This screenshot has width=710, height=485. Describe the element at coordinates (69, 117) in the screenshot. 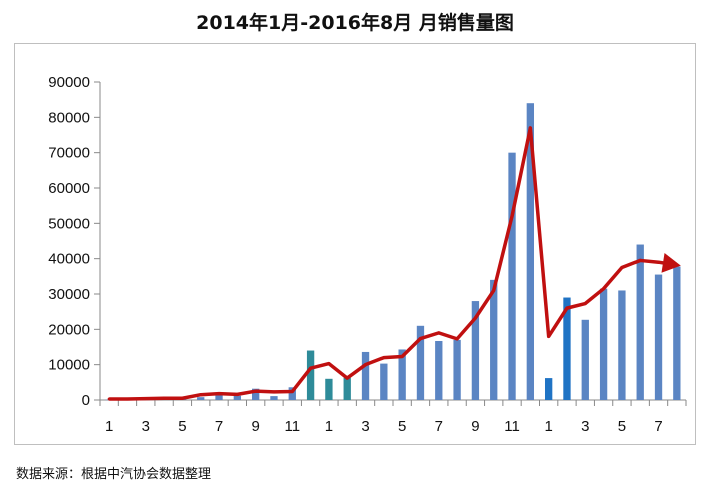

I see `y-tick-label: 80000` at that location.